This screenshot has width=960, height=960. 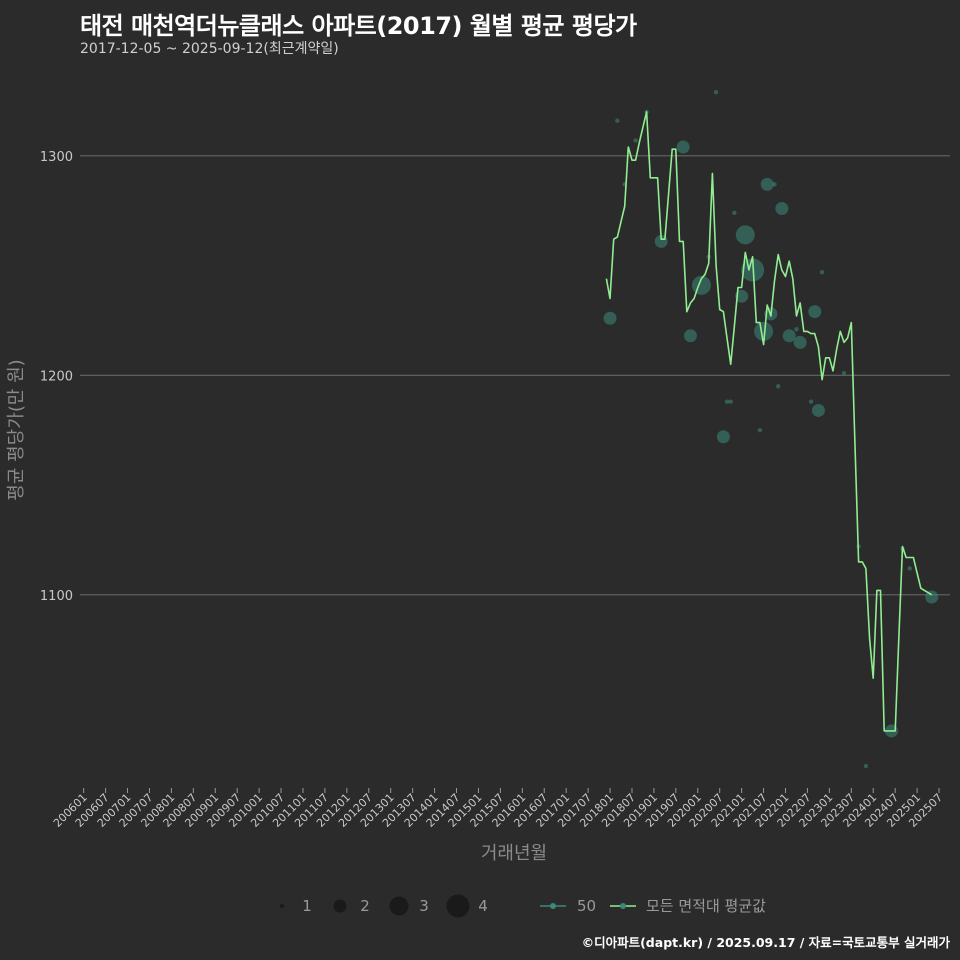 What do you see at coordinates (358, 26) in the screenshot?
I see `chart-title: 태전 매천역더뉴클래스 아파트(2017) 월별 평균 평당가` at bounding box center [358, 26].